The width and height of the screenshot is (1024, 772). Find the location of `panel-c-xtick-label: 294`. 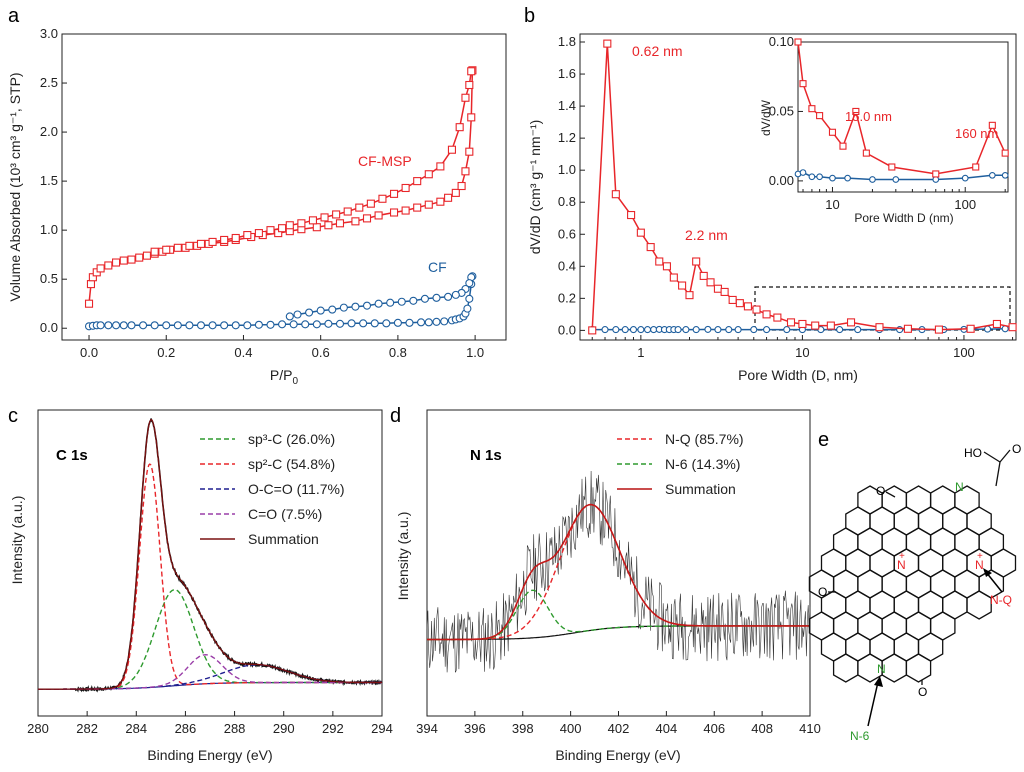

panel-c-xtick-label: 294 is located at coordinates (382, 728).